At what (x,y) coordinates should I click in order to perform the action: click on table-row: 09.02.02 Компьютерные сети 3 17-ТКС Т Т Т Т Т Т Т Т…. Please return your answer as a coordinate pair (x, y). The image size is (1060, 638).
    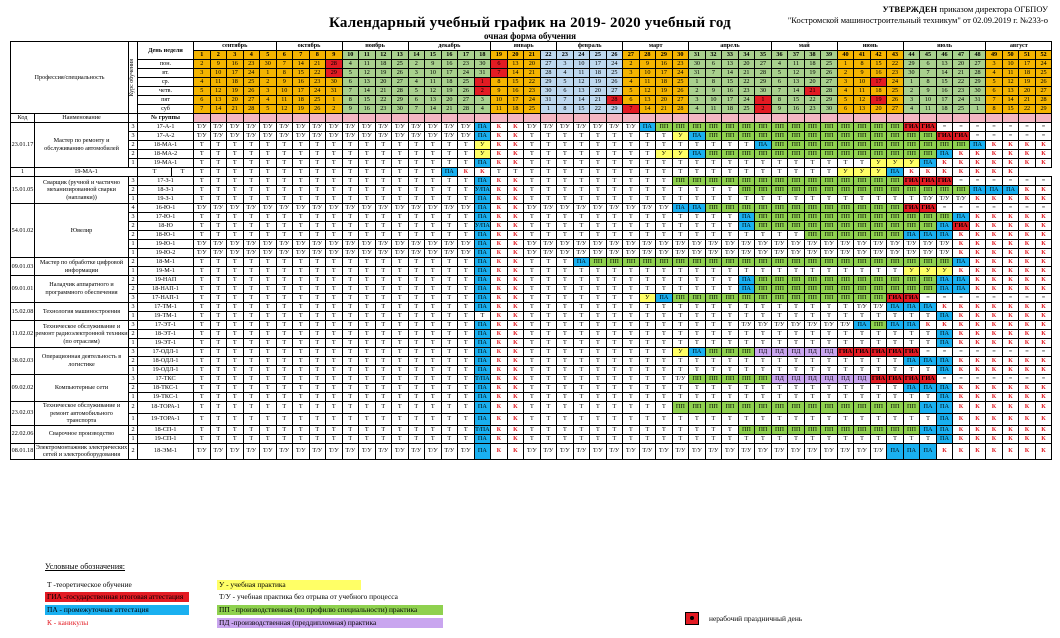
    Looking at the image, I should click on (531, 388).